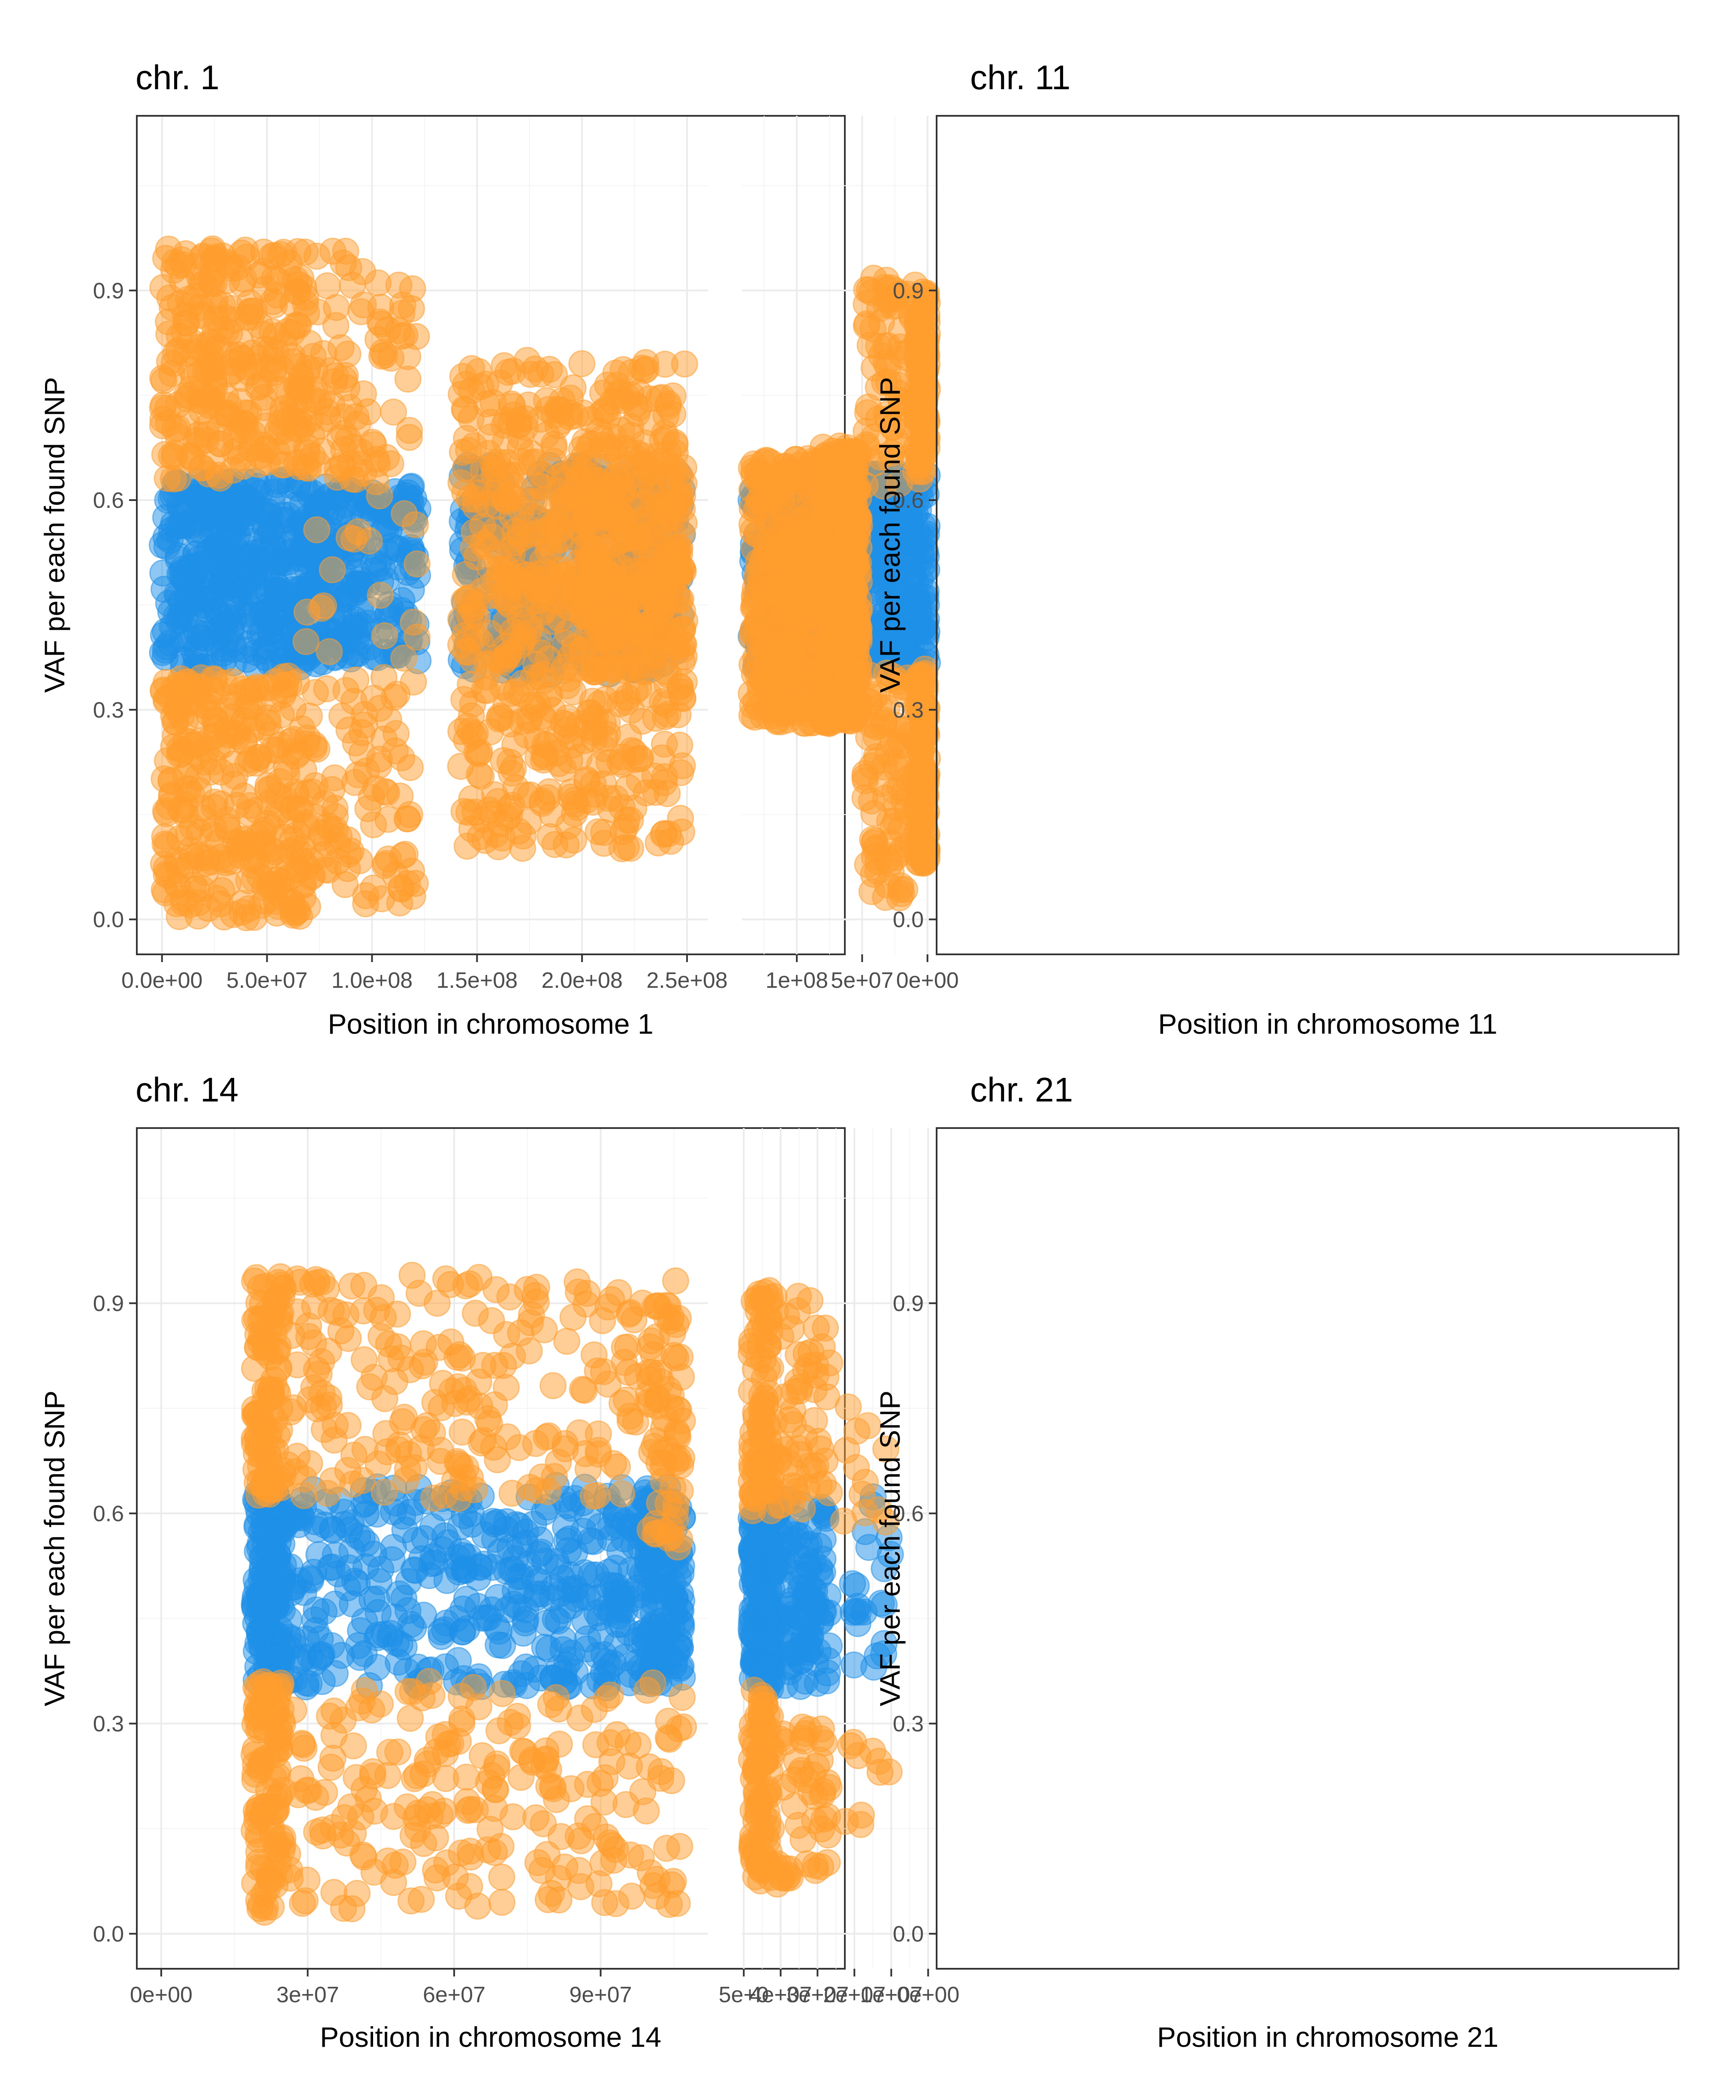 The height and width of the screenshot is (2100, 1736). What do you see at coordinates (927, 980) in the screenshot?
I see `x-tick-label: 0e+00` at bounding box center [927, 980].